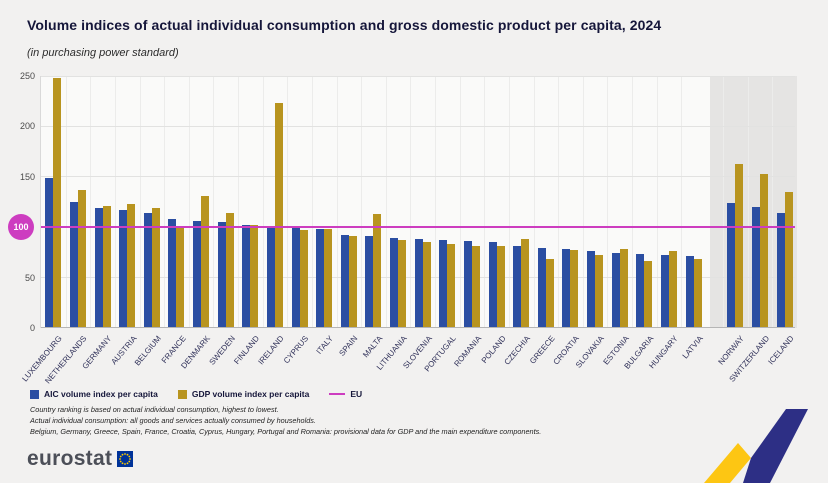 This screenshot has width=828, height=483. I want to click on bar-aic-greece, so click(541, 287).